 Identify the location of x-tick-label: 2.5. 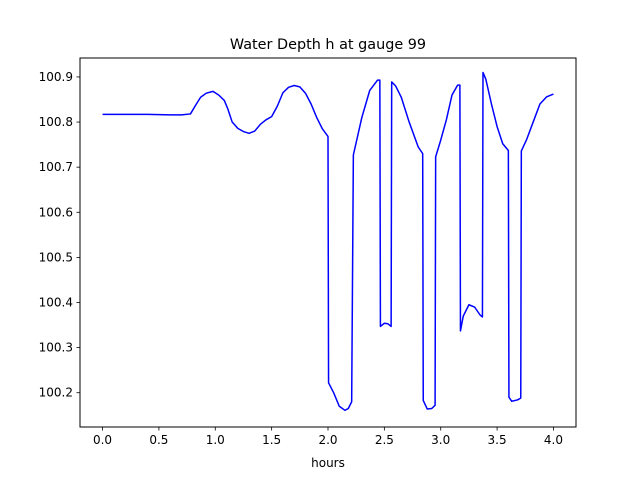
(384, 440).